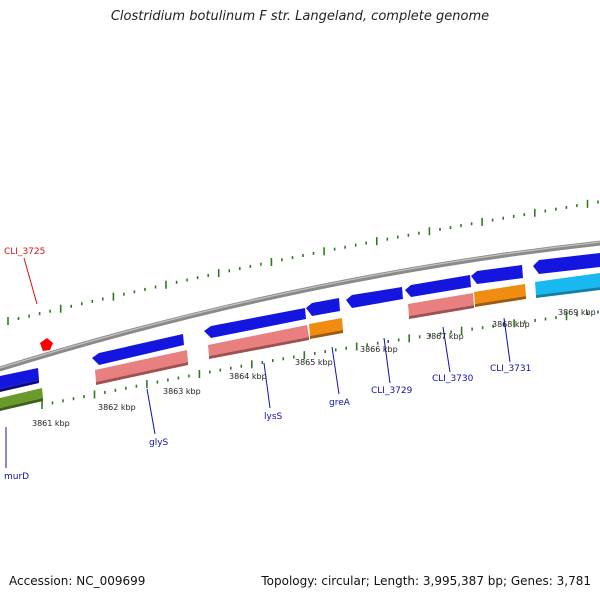  What do you see at coordinates (340, 403) in the screenshot?
I see `gene-label-greA: greA` at bounding box center [340, 403].